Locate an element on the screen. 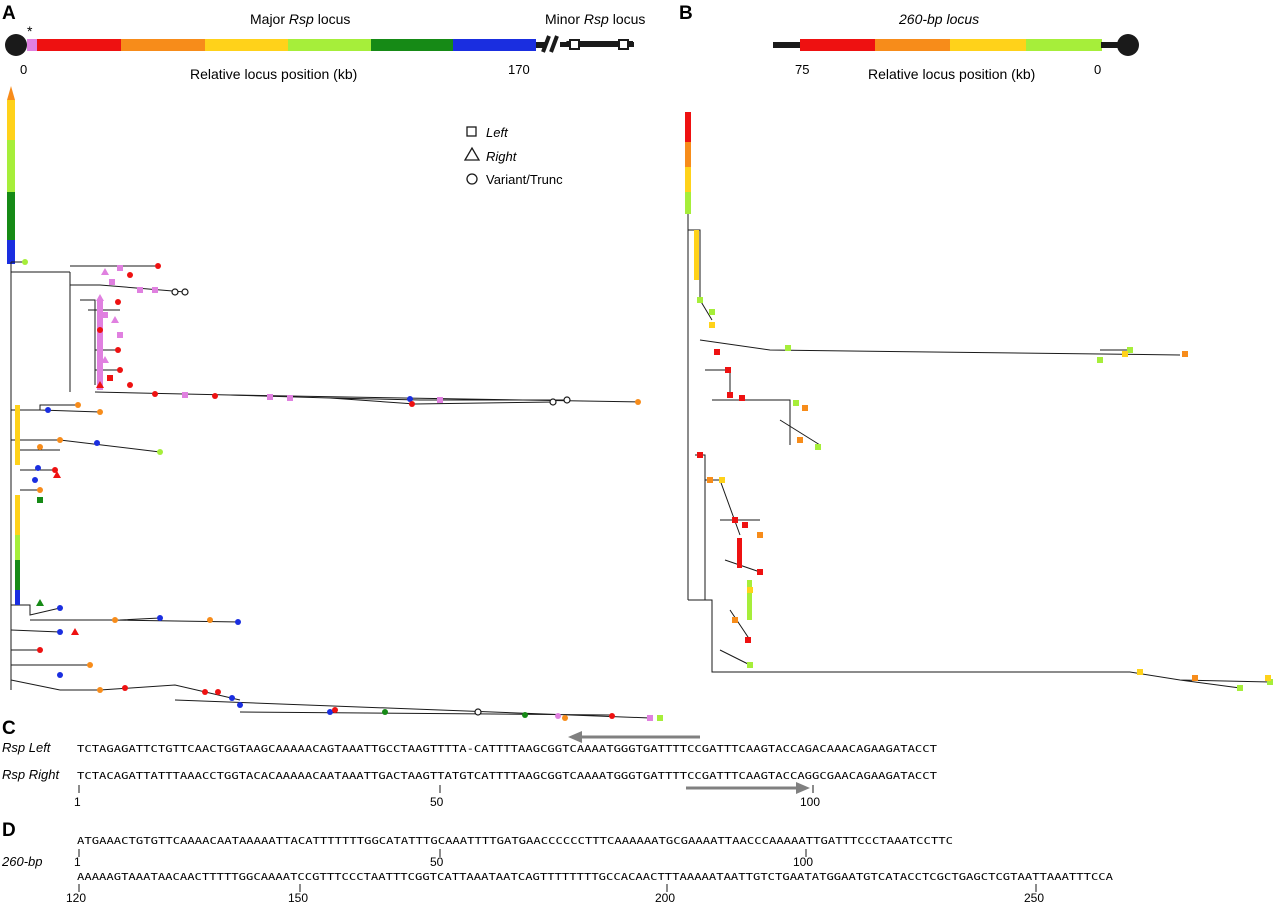 Image resolution: width=1280 pixels, height=904 pixels. clade-bar-pink is located at coordinates (100, 345).